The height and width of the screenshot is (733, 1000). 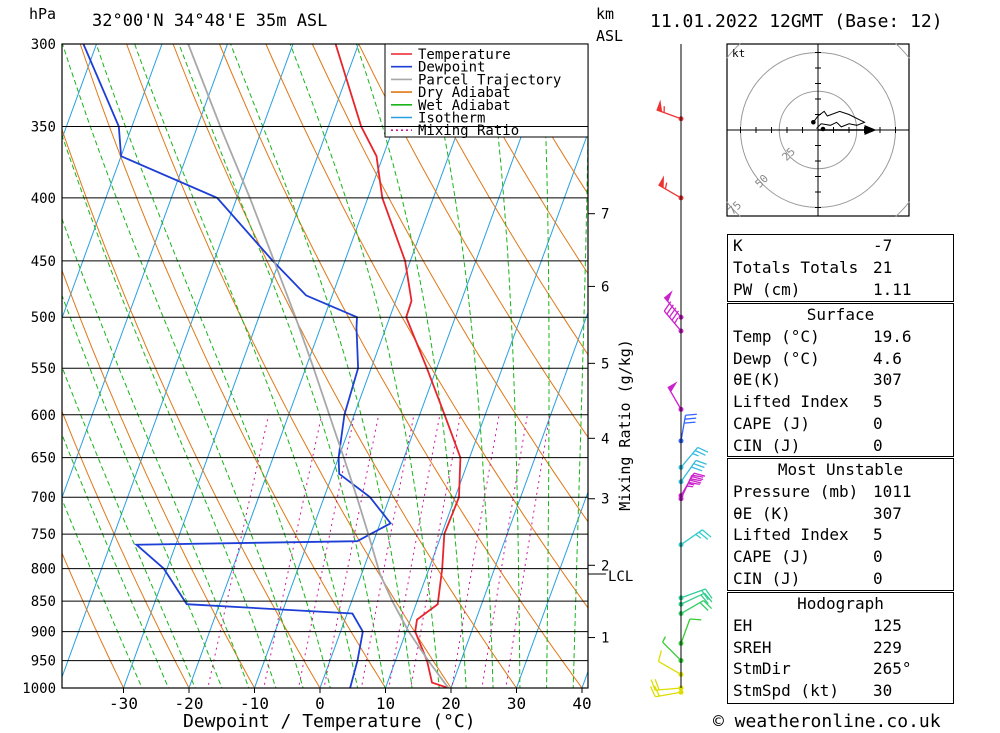 I want to click on general-index-key: Totals Totals, so click(x=796, y=267).